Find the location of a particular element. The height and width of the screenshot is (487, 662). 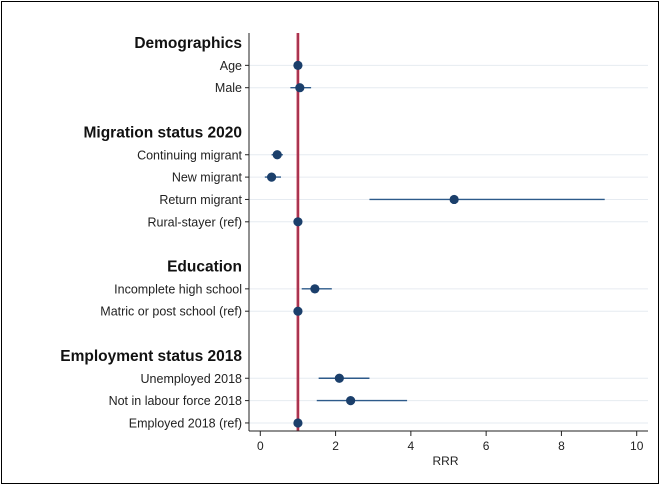

group-header: Education is located at coordinates (204, 267).